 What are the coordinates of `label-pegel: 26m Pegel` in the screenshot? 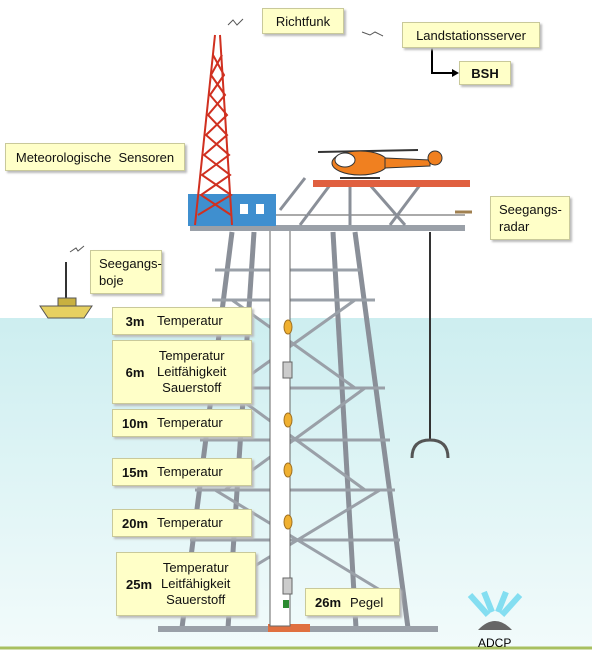 It's located at (352, 602).